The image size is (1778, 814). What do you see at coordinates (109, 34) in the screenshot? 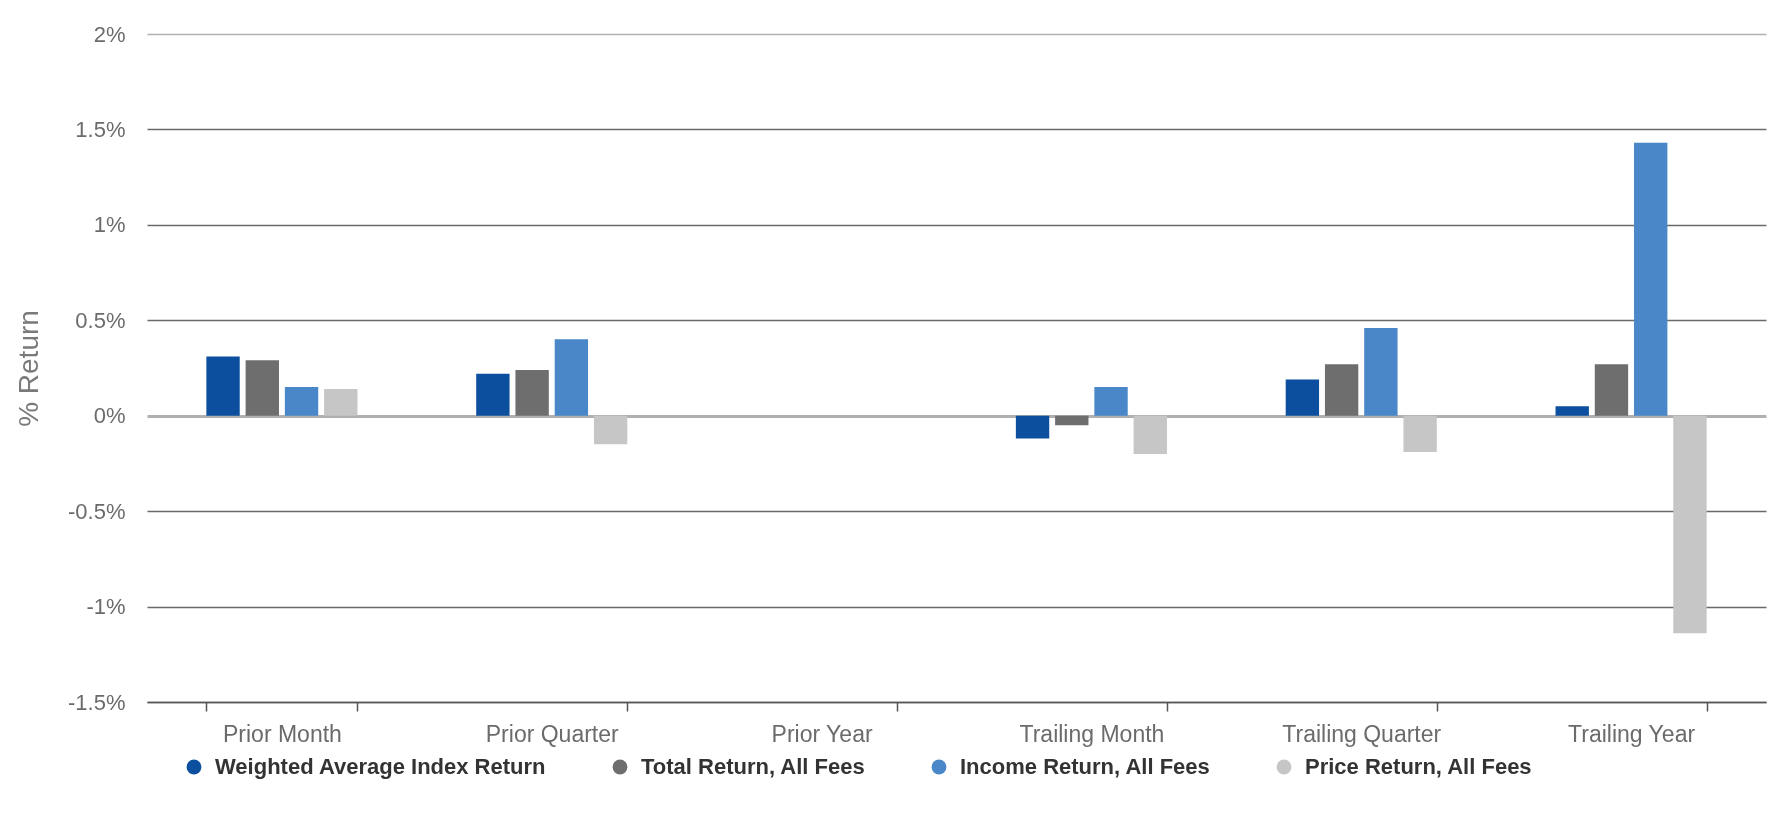
I see `y-tick-label: 2%` at bounding box center [109, 34].